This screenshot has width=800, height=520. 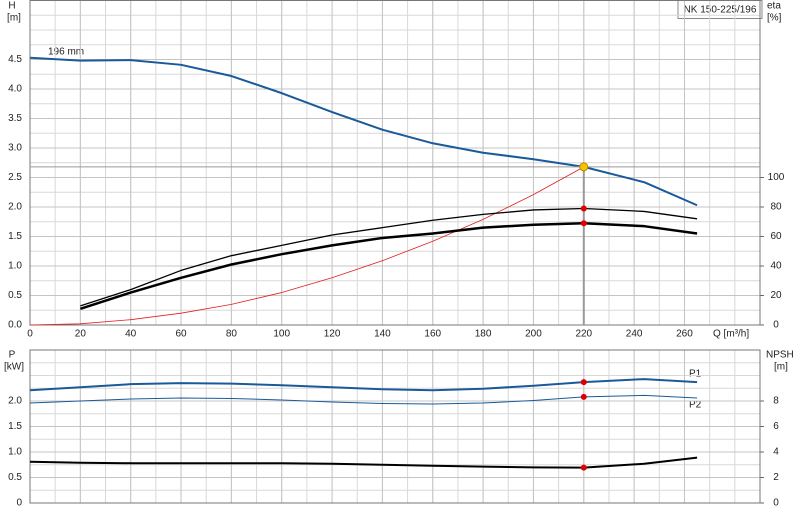 I want to click on y-axis-label: H, so click(x=11, y=6).